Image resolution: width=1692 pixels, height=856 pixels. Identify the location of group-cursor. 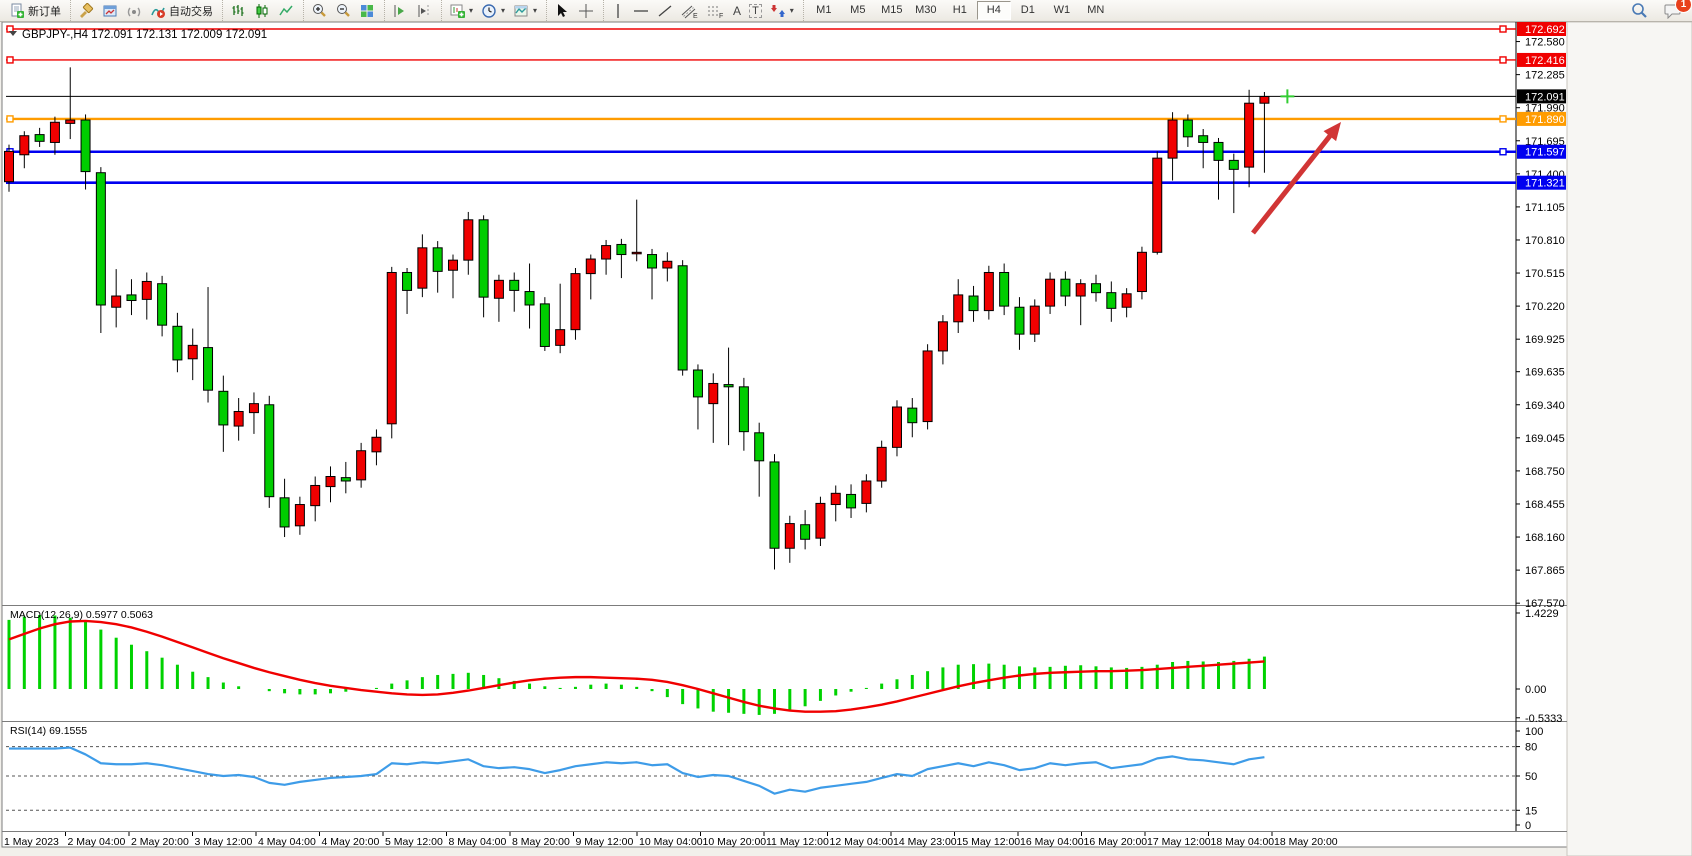
(573, 10).